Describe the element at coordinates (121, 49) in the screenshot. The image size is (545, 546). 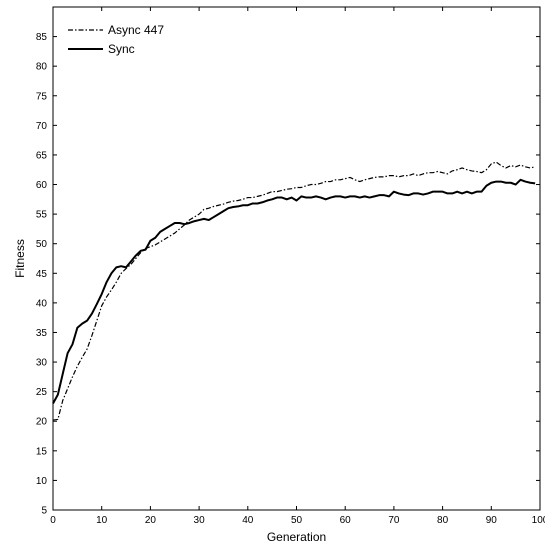
I see `legend-label: Sync` at that location.